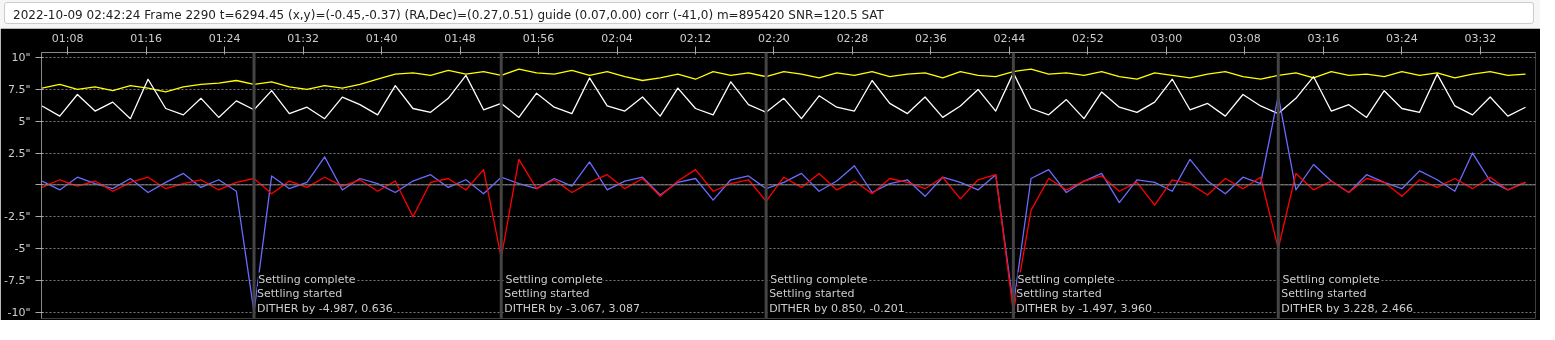  I want to click on x-tick-label: 02:52, so click(1088, 38).